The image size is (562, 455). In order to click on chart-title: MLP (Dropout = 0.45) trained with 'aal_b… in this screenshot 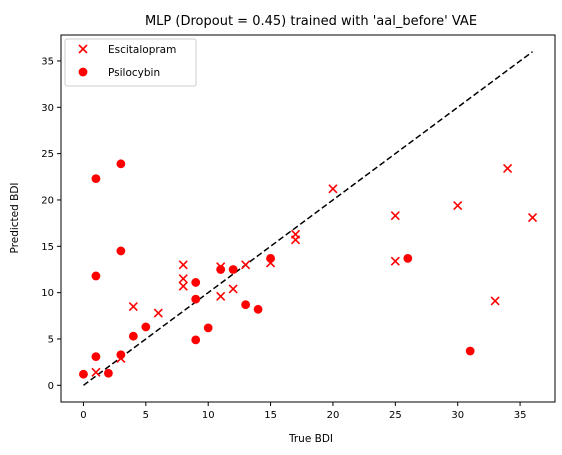, I will do `click(311, 21)`.